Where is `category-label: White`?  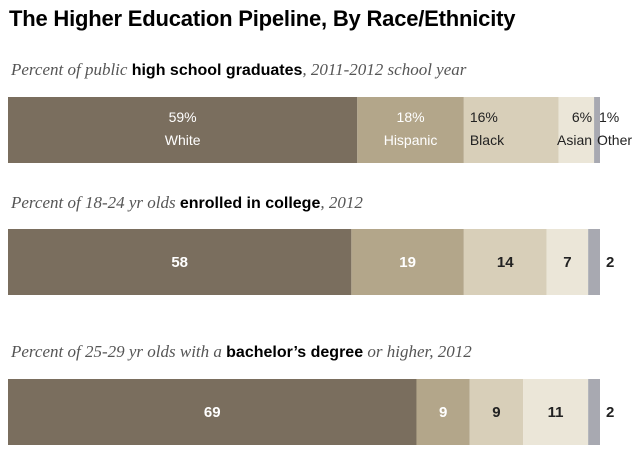 category-label: White is located at coordinates (183, 140).